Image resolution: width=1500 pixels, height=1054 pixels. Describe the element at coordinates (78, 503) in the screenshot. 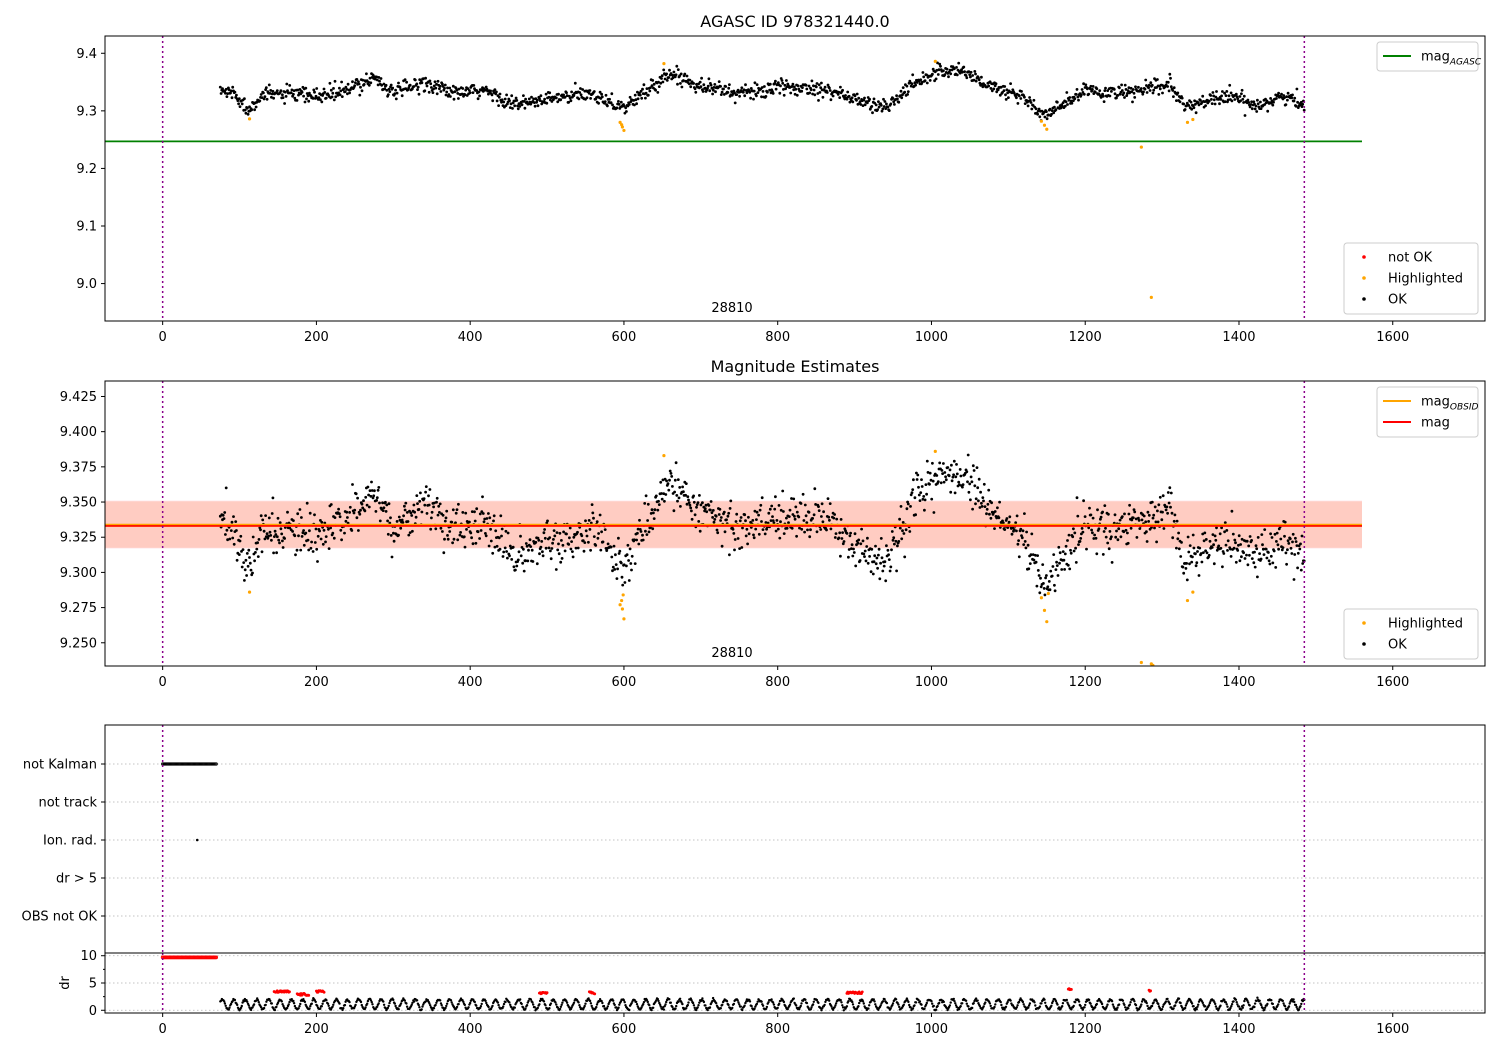

I see `y-tick-label: 9.350` at that location.